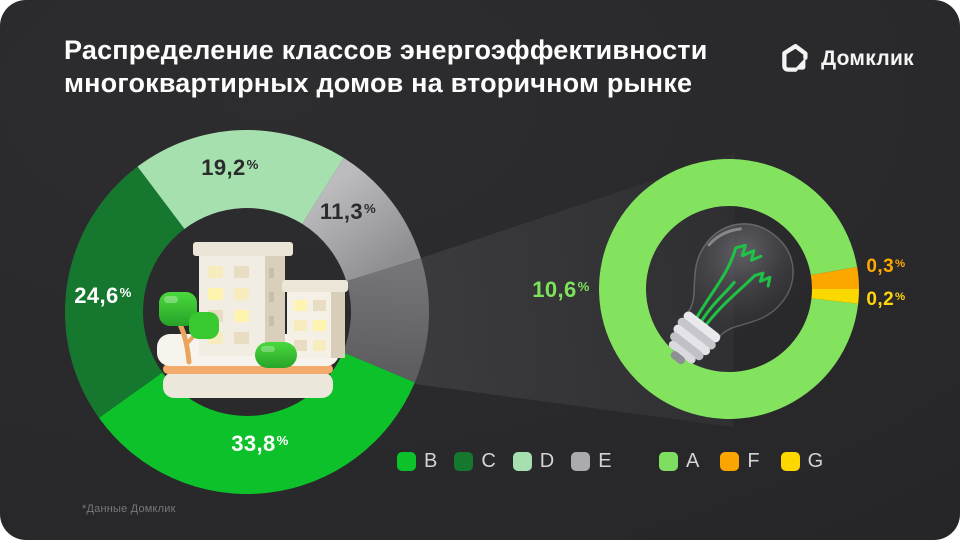  Describe the element at coordinates (417, 461) in the screenshot. I see `legend-item-b: B` at that location.